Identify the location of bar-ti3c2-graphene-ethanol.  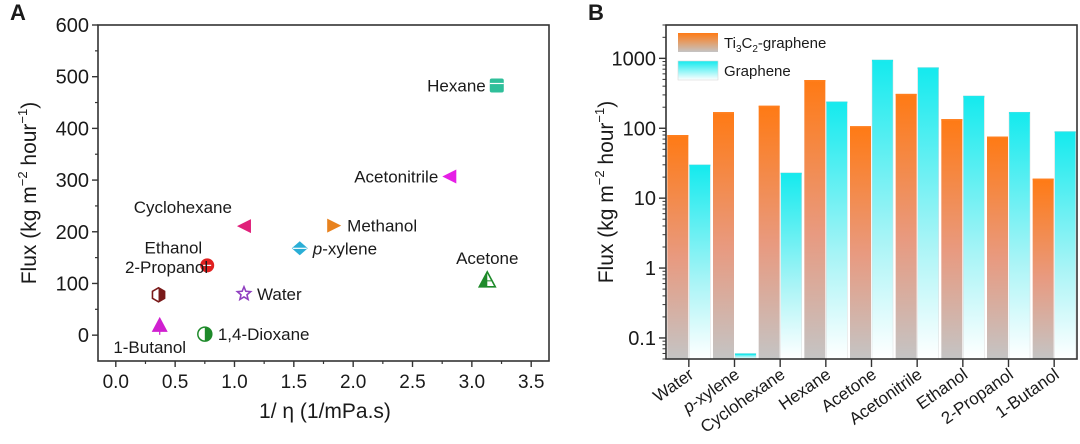
(952, 239).